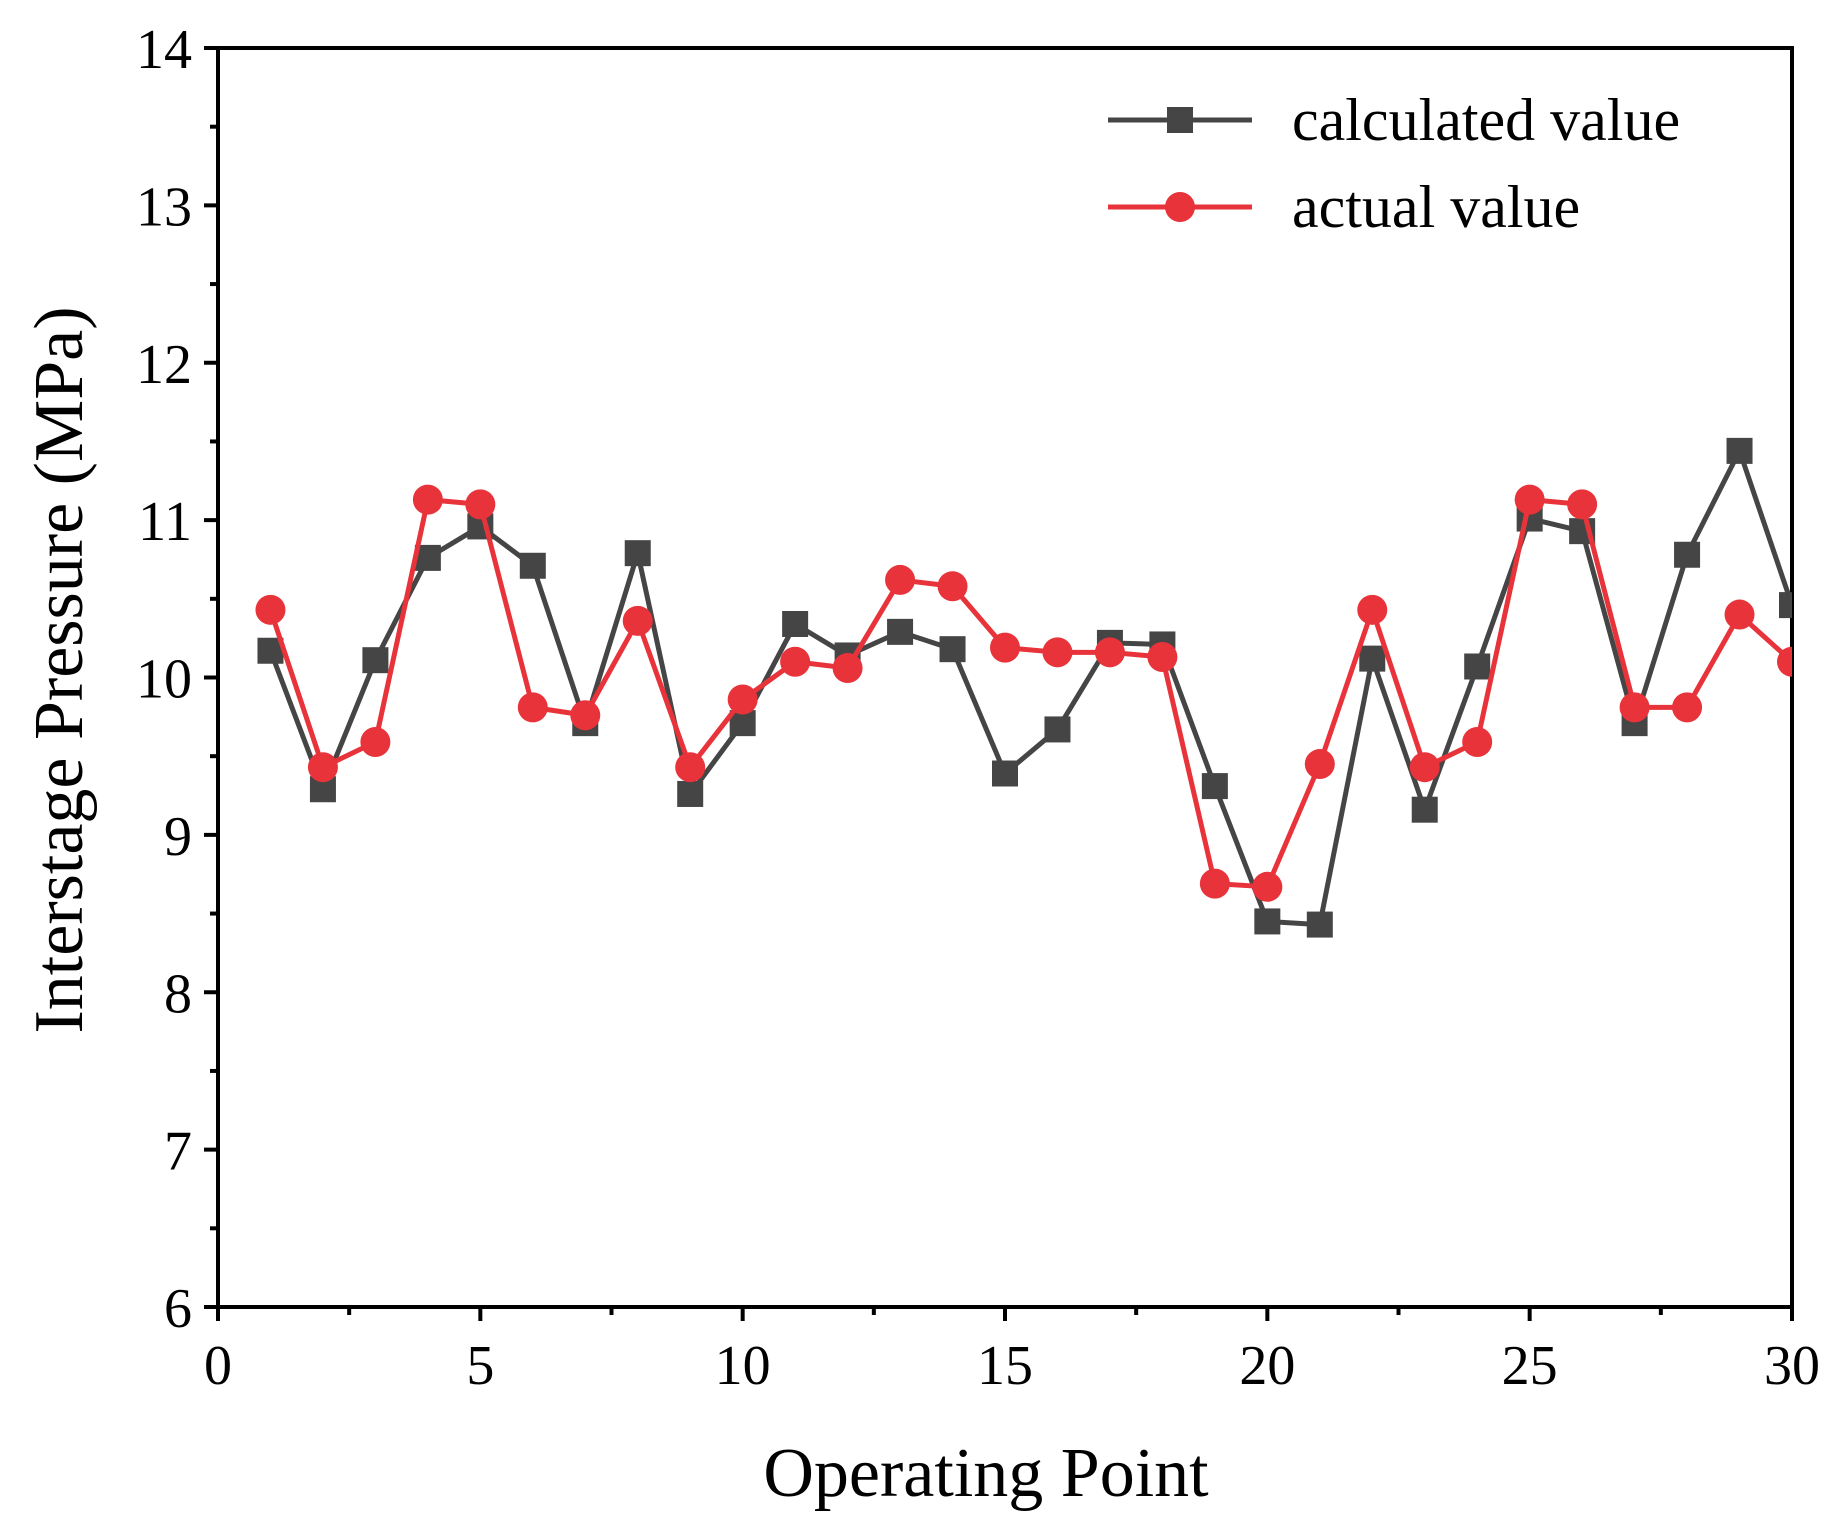  I want to click on legend-marker-actual-value, so click(1180, 207).